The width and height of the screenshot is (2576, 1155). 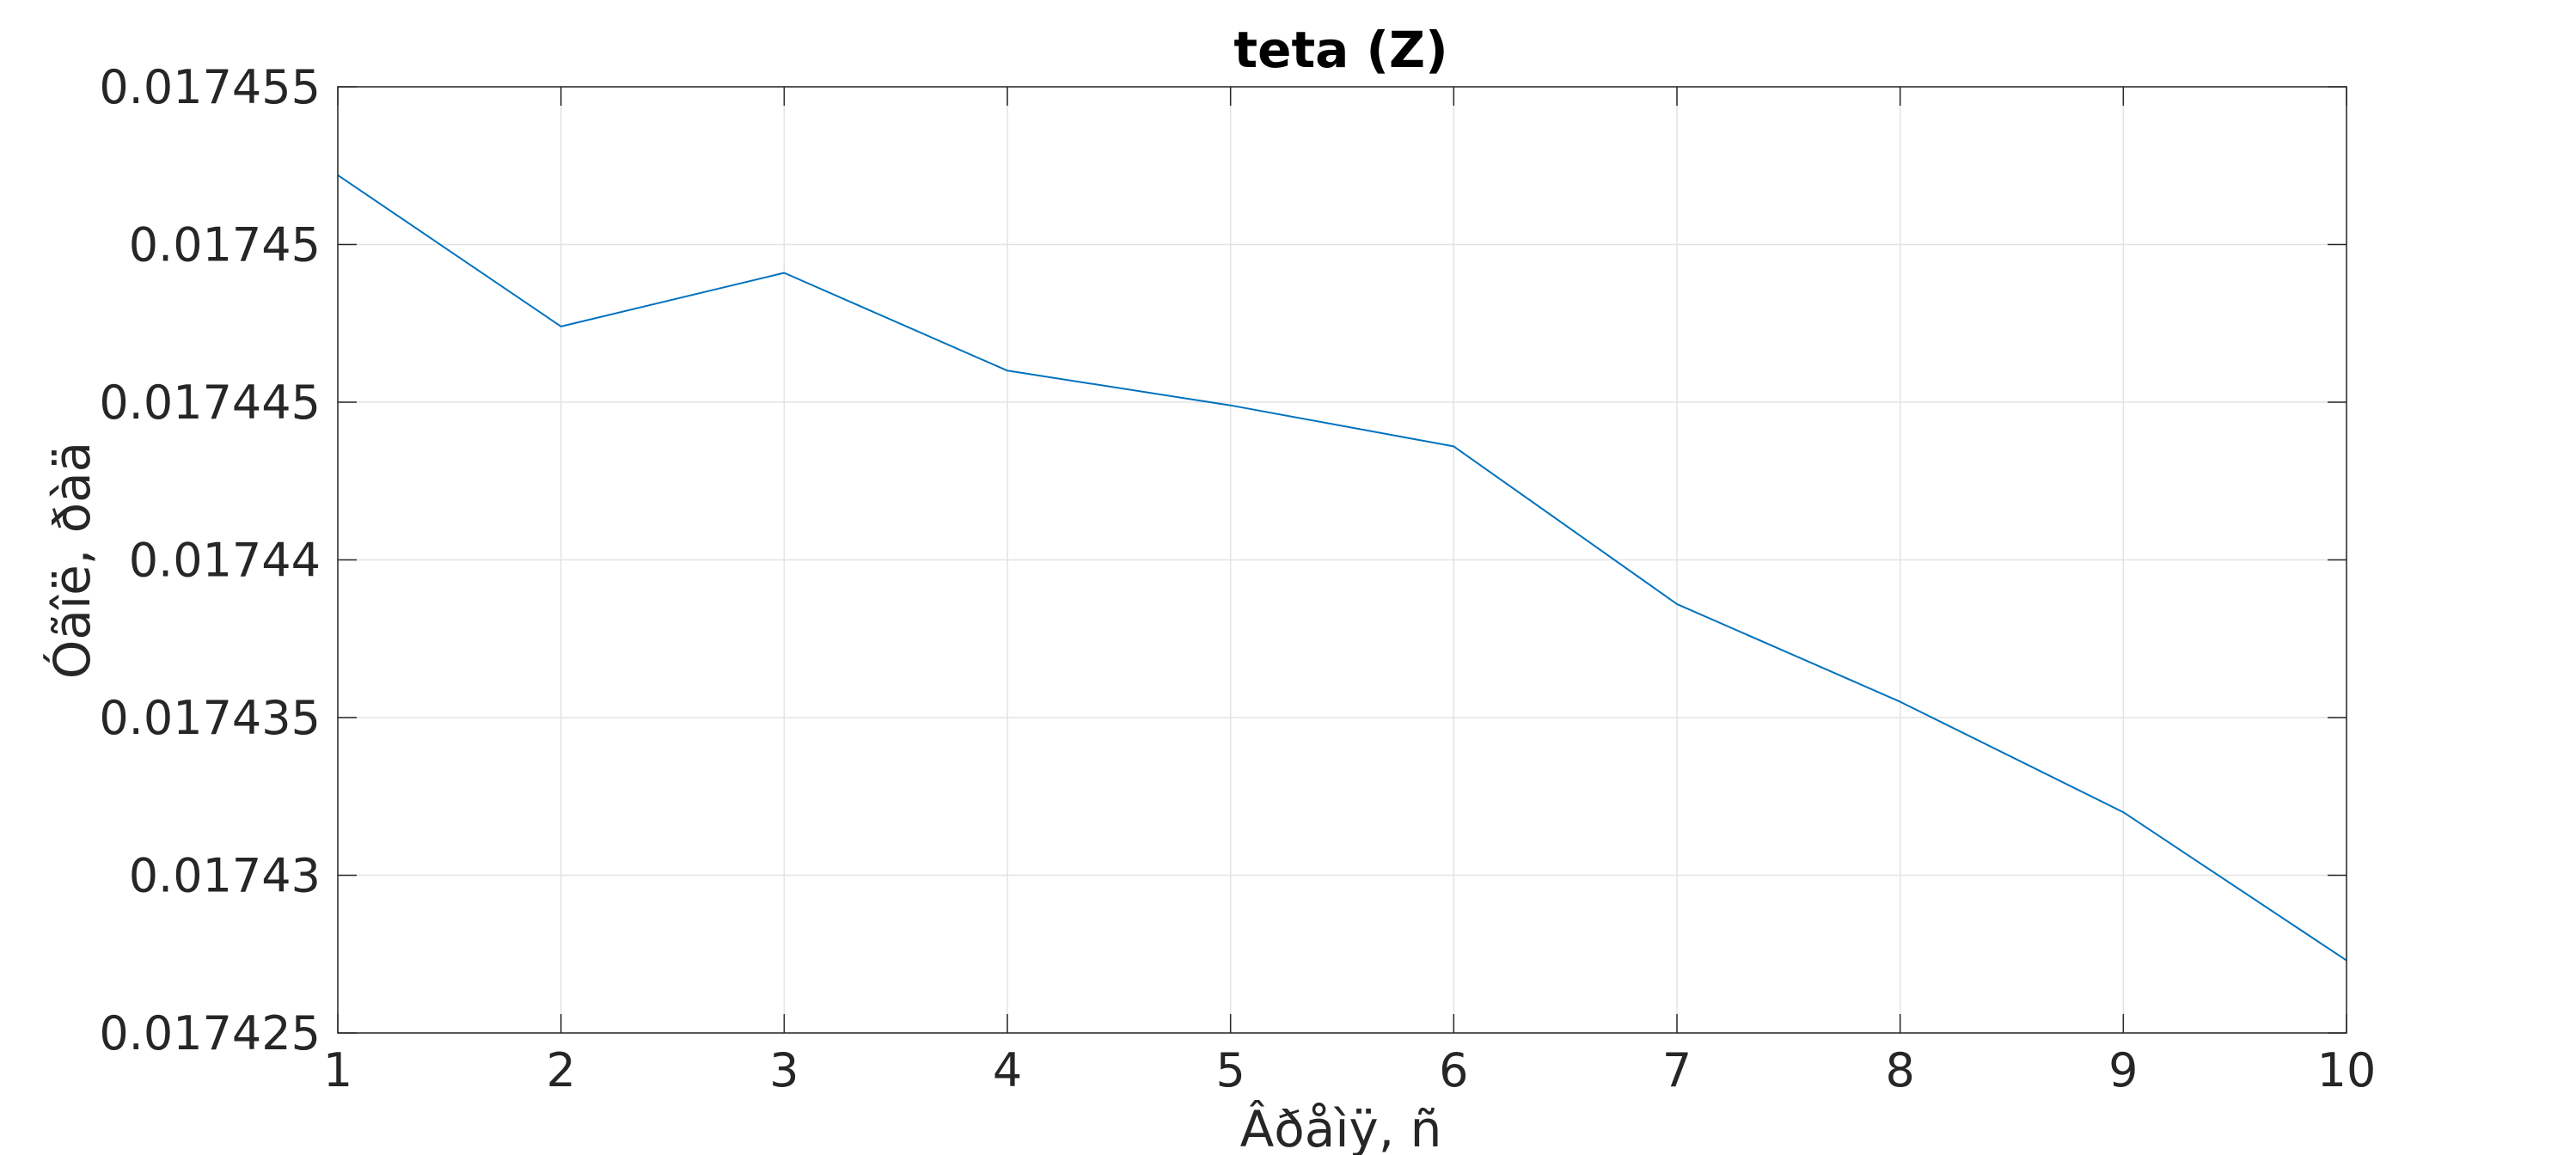 What do you see at coordinates (1453, 1070) in the screenshot?
I see `x-tick-label: 6` at bounding box center [1453, 1070].